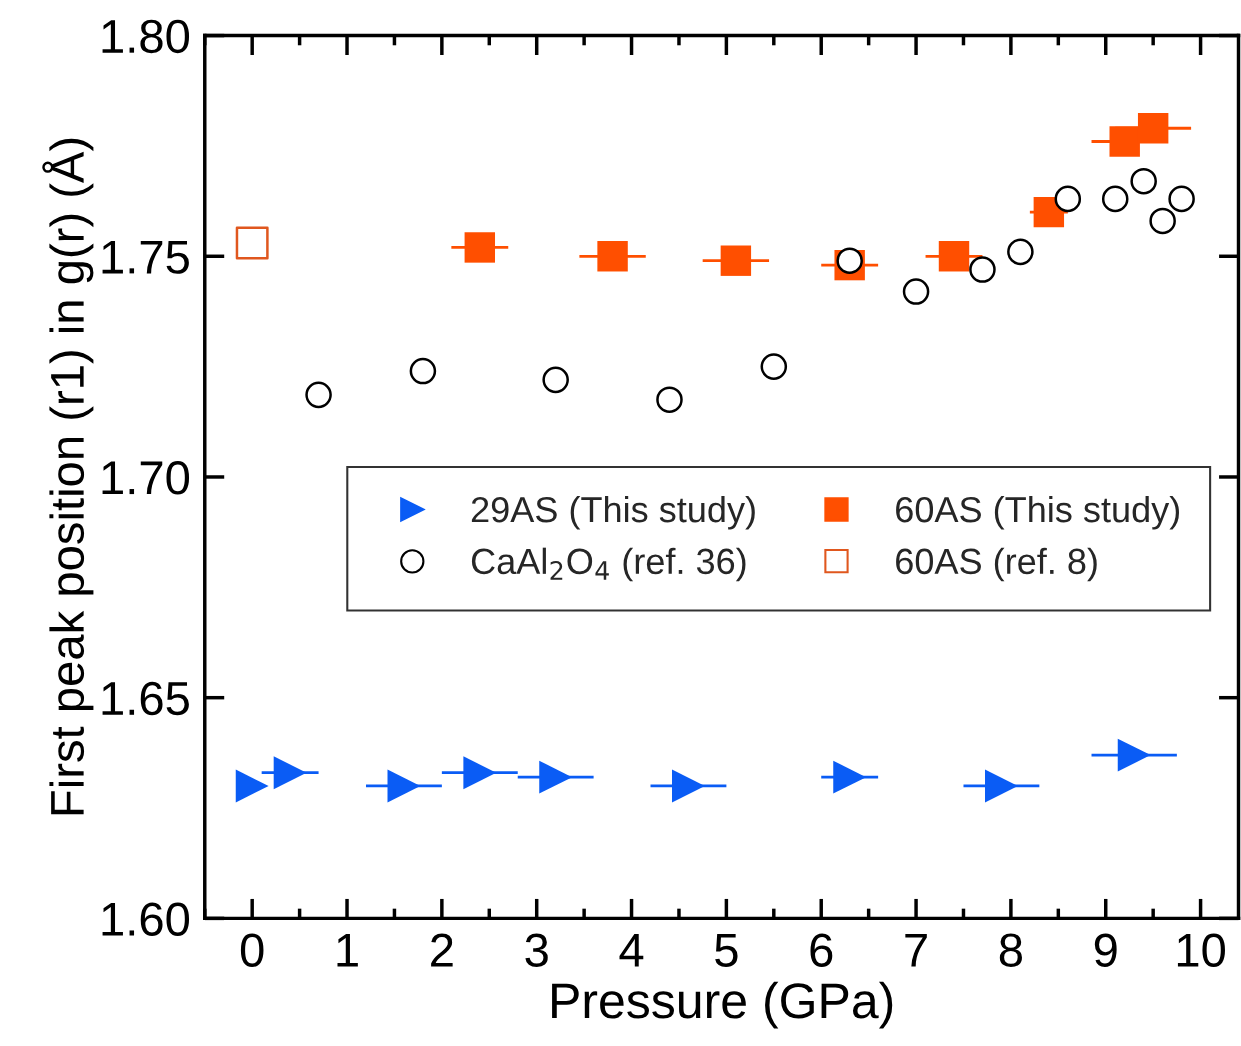 The width and height of the screenshot is (1241, 1046). What do you see at coordinates (145, 257) in the screenshot?
I see `y-tick-label: 1.75` at bounding box center [145, 257].